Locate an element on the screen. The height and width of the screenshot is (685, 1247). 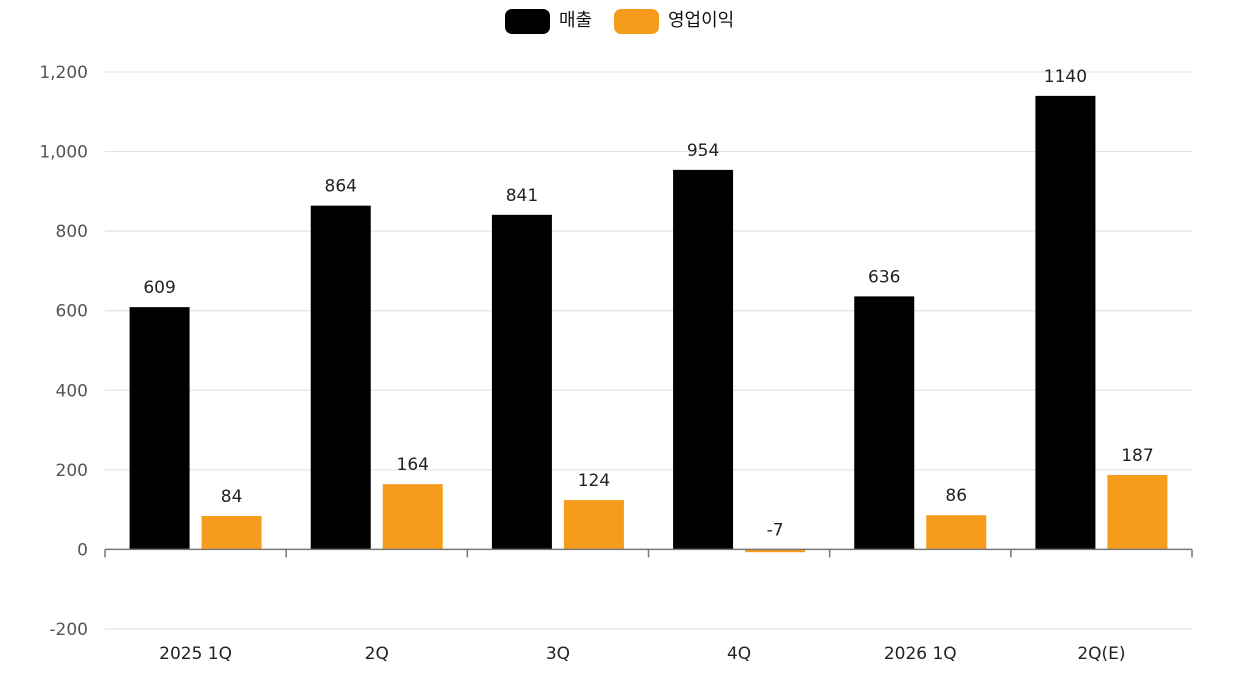
y-tick-label: 1,200 is located at coordinates (63, 73).